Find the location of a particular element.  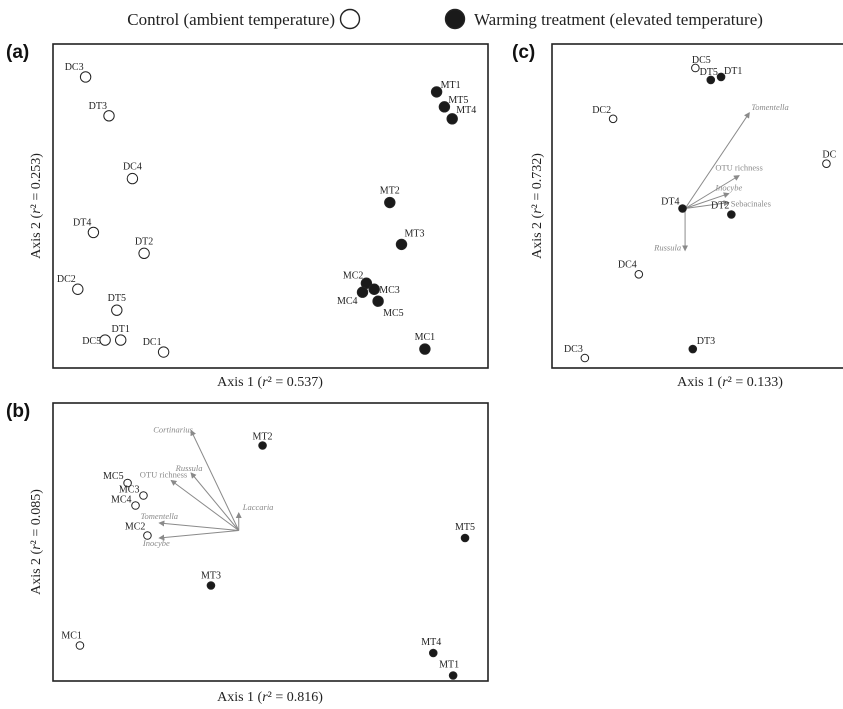

panel-c-ylabel: Axis 2 (r² = 0.732) is located at coordinates (537, 206).